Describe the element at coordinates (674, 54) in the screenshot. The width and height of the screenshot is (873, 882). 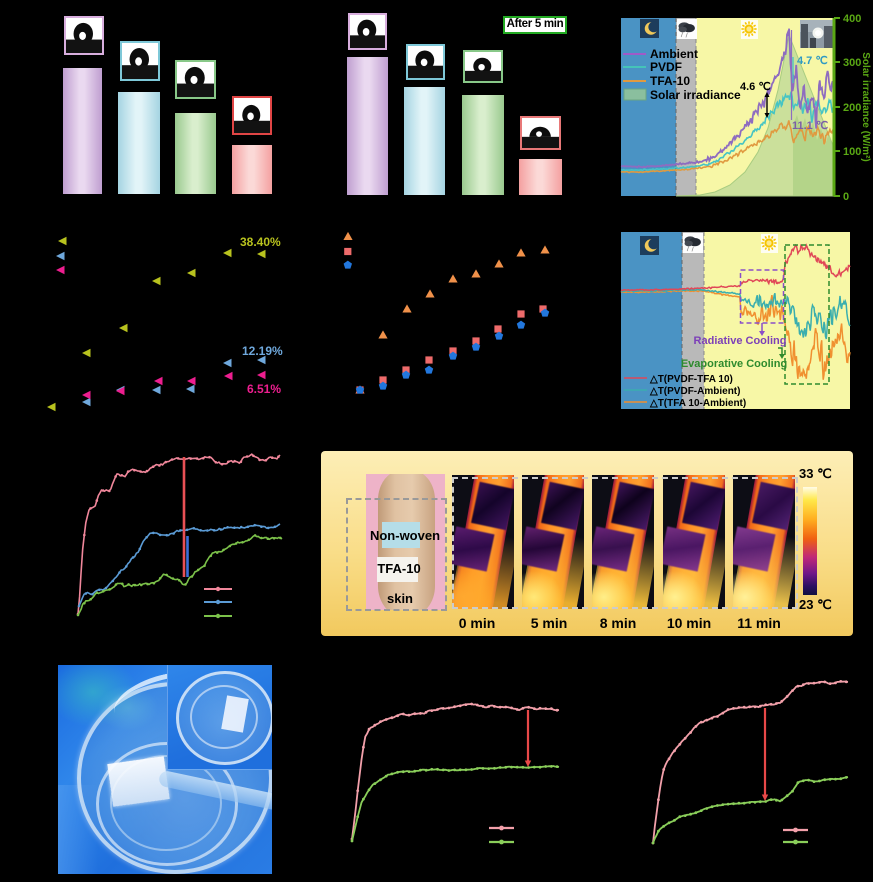
I see `svg-text: Ambient` at that location.